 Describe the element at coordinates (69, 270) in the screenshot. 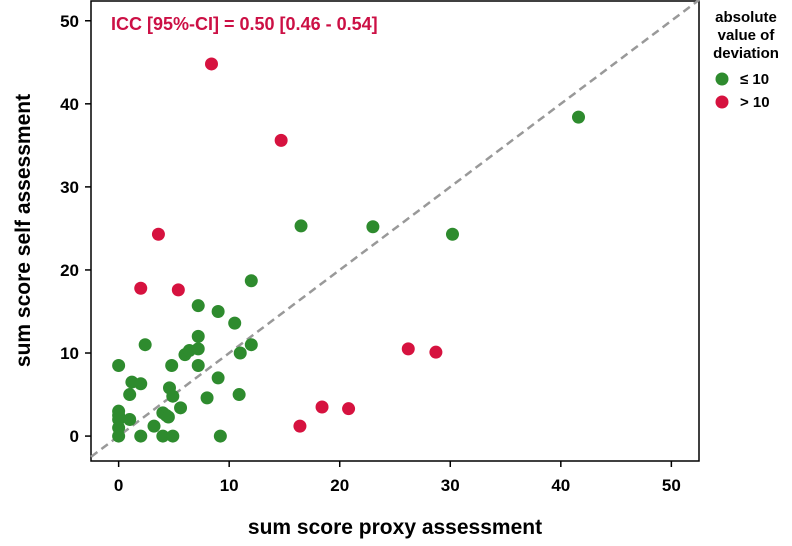

I see `y-tick-label: 20` at that location.